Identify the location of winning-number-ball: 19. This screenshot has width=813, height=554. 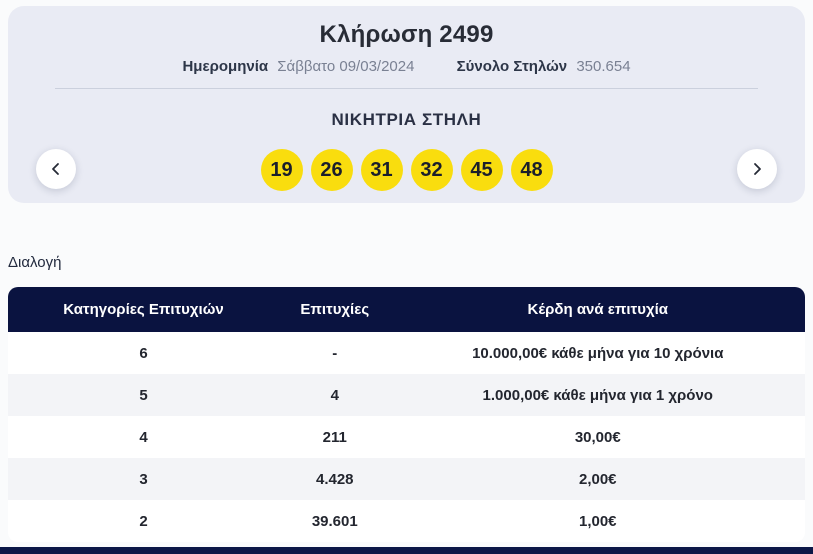
(281, 170).